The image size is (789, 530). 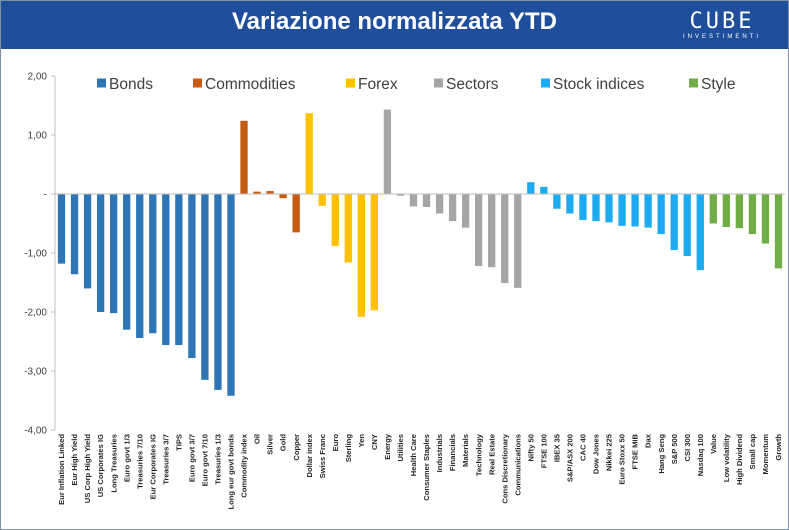 What do you see at coordinates (765, 454) in the screenshot?
I see `x-tick-label: Momentum` at bounding box center [765, 454].